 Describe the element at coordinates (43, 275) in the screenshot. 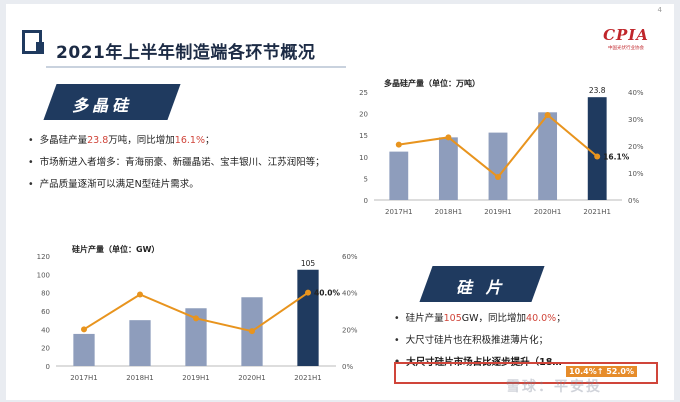

I see `y-tick-label: 100` at that location.